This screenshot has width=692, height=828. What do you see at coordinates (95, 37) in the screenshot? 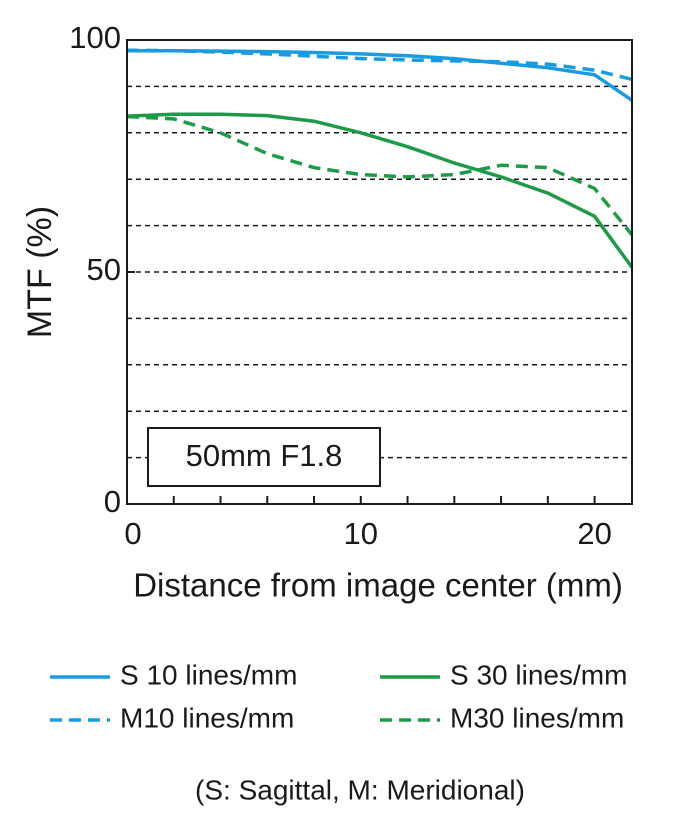
I see `y-tick-label: 100` at bounding box center [95, 37].